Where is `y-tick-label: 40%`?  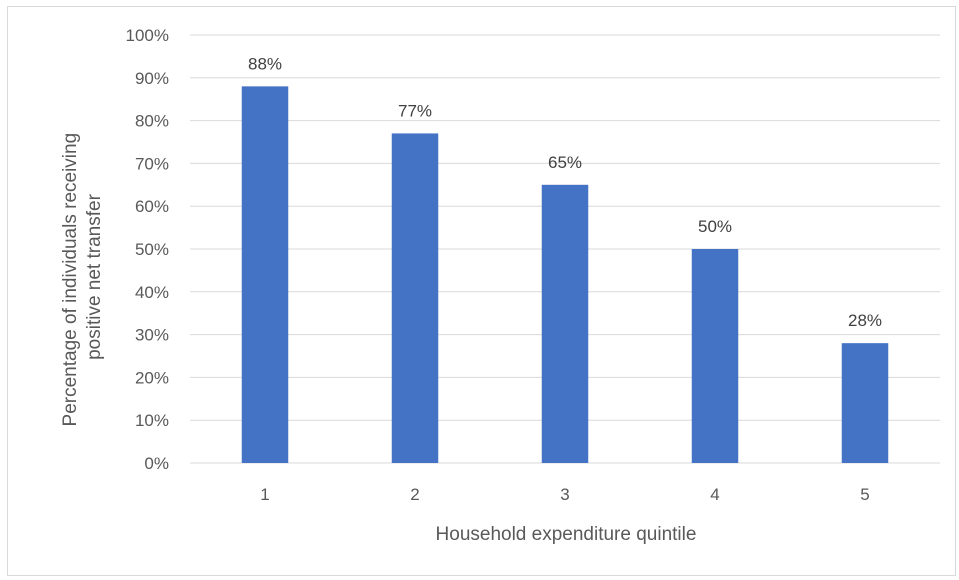 y-tick-label: 40% is located at coordinates (152, 292).